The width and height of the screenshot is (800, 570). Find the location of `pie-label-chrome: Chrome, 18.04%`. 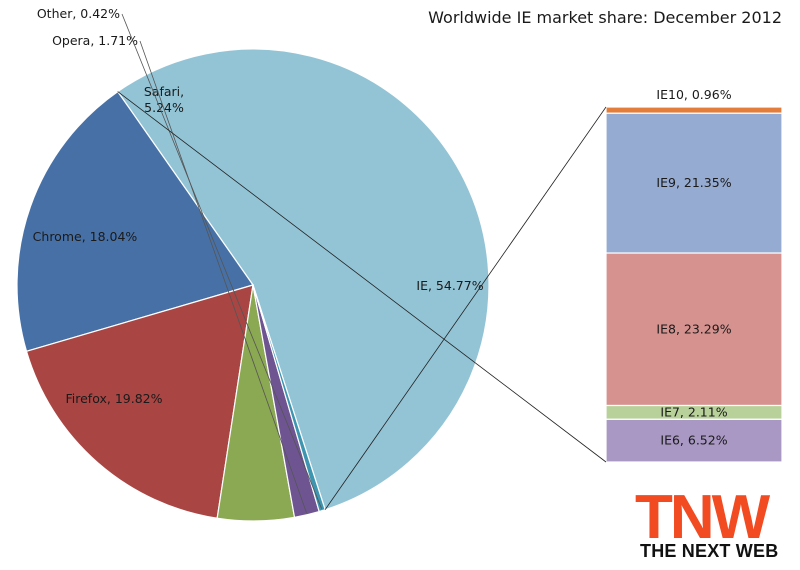

pie-label-chrome: Chrome, 18.04% is located at coordinates (85, 236).